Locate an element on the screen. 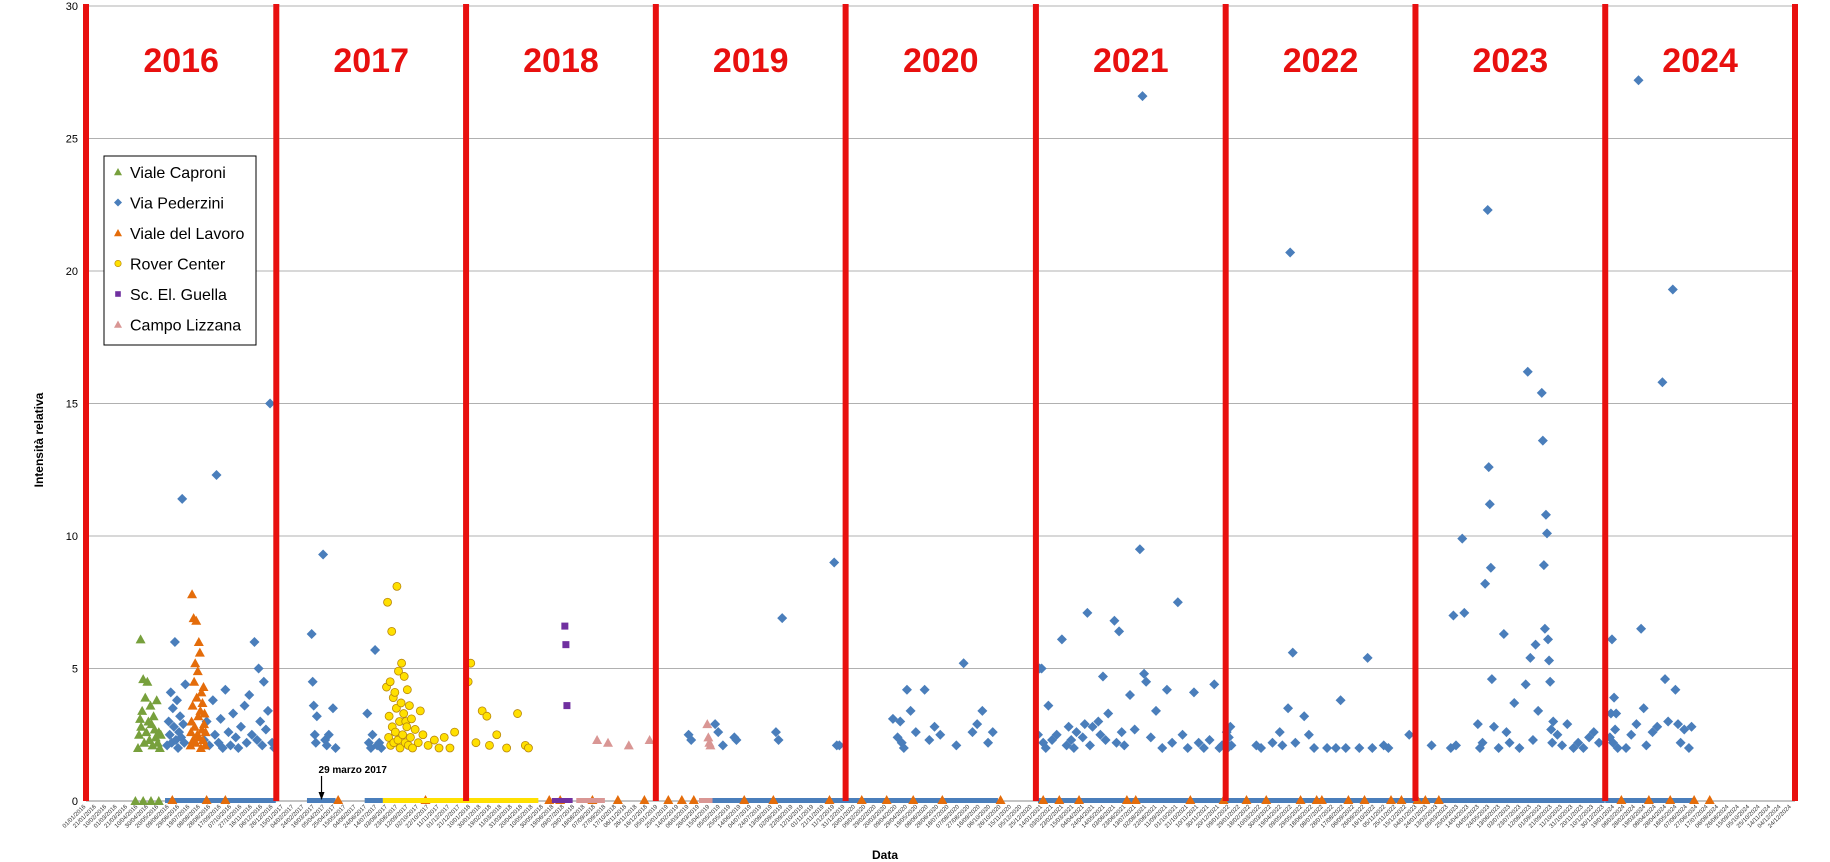 The image size is (1830, 862). year-label: 2017 is located at coordinates (371, 61).